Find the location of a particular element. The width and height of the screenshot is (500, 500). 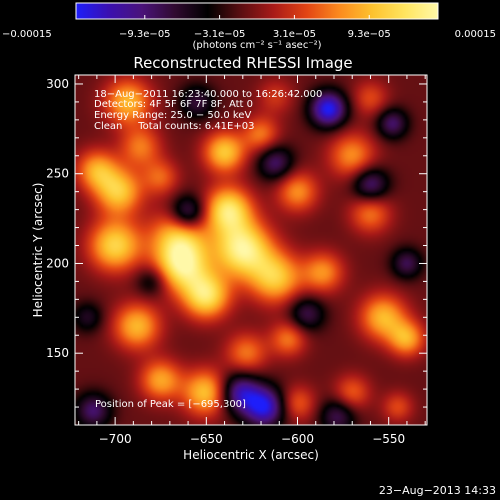

colorbar-ramp is located at coordinates (257, 11).